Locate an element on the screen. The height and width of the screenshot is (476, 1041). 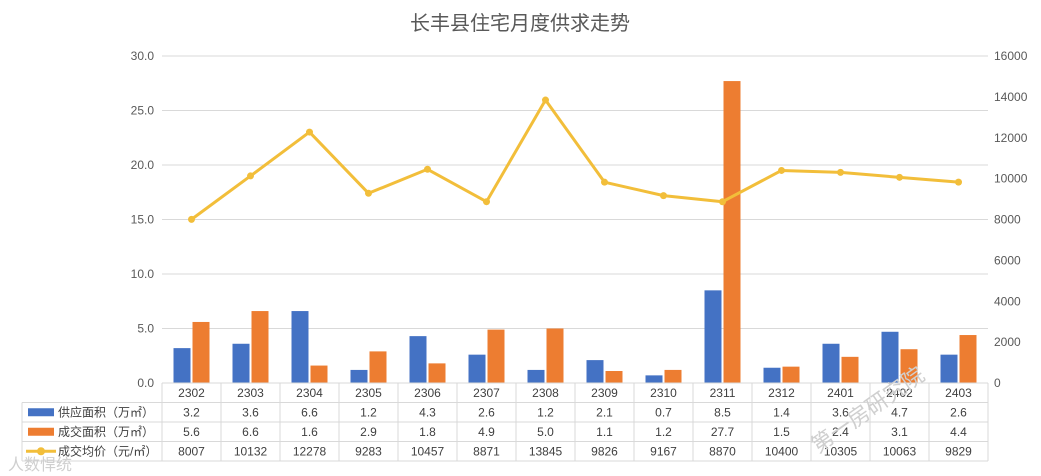
y-right-tick-label: 10000 is located at coordinates (1011, 179).